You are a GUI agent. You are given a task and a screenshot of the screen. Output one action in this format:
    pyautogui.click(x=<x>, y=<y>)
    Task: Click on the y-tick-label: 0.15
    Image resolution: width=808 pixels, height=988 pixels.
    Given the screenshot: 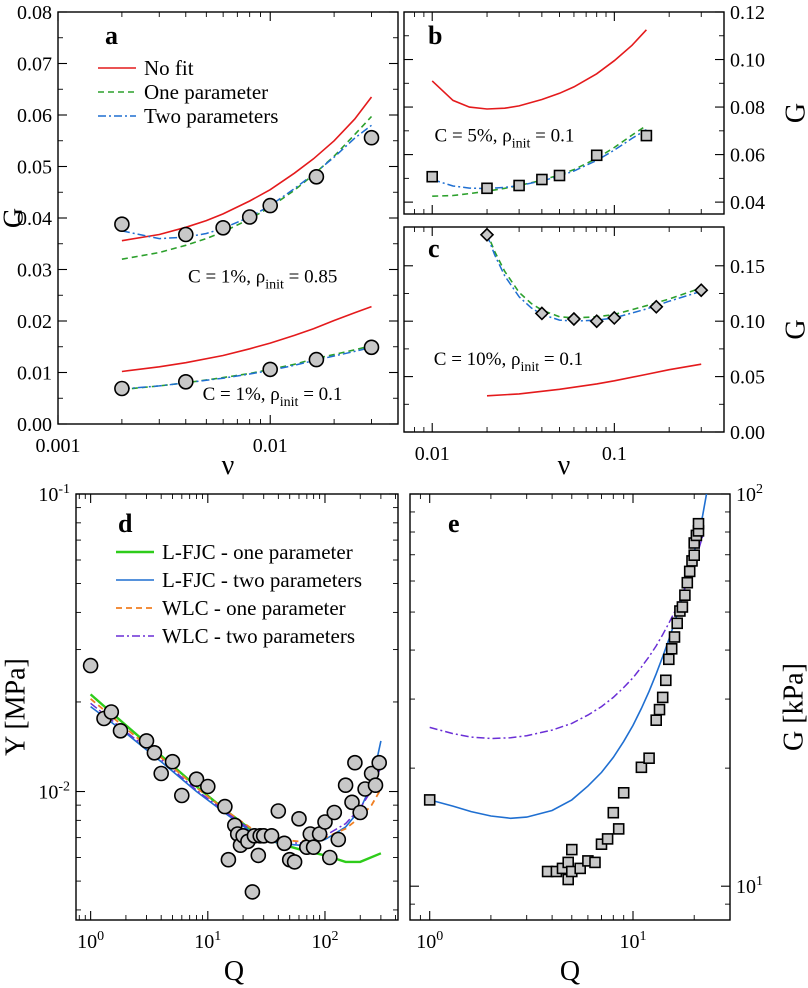 What is the action you would take?
    pyautogui.click(x=747, y=267)
    